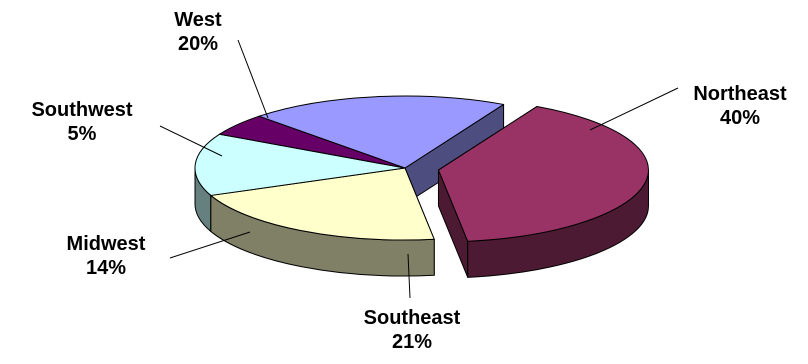 The image size is (808, 364). I want to click on label-southwest-value: 5%, so click(82, 134).